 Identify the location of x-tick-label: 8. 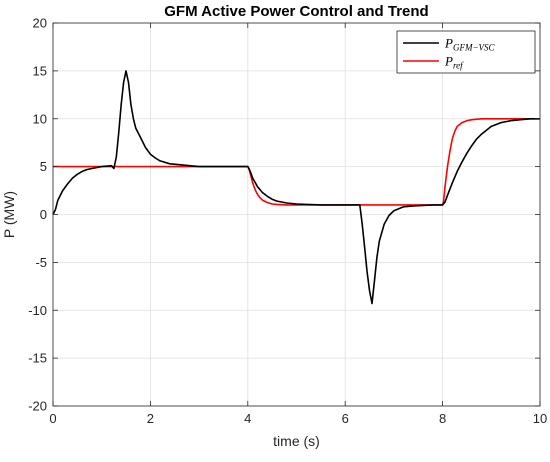
(442, 418).